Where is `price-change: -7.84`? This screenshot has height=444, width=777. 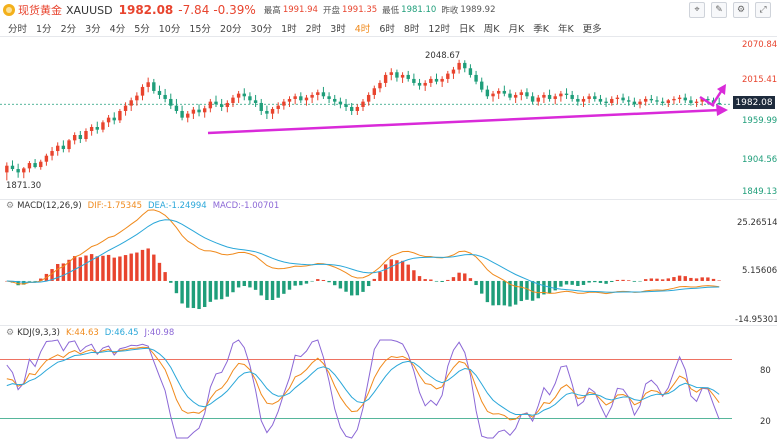
price-change: -7.84 is located at coordinates (194, 10).